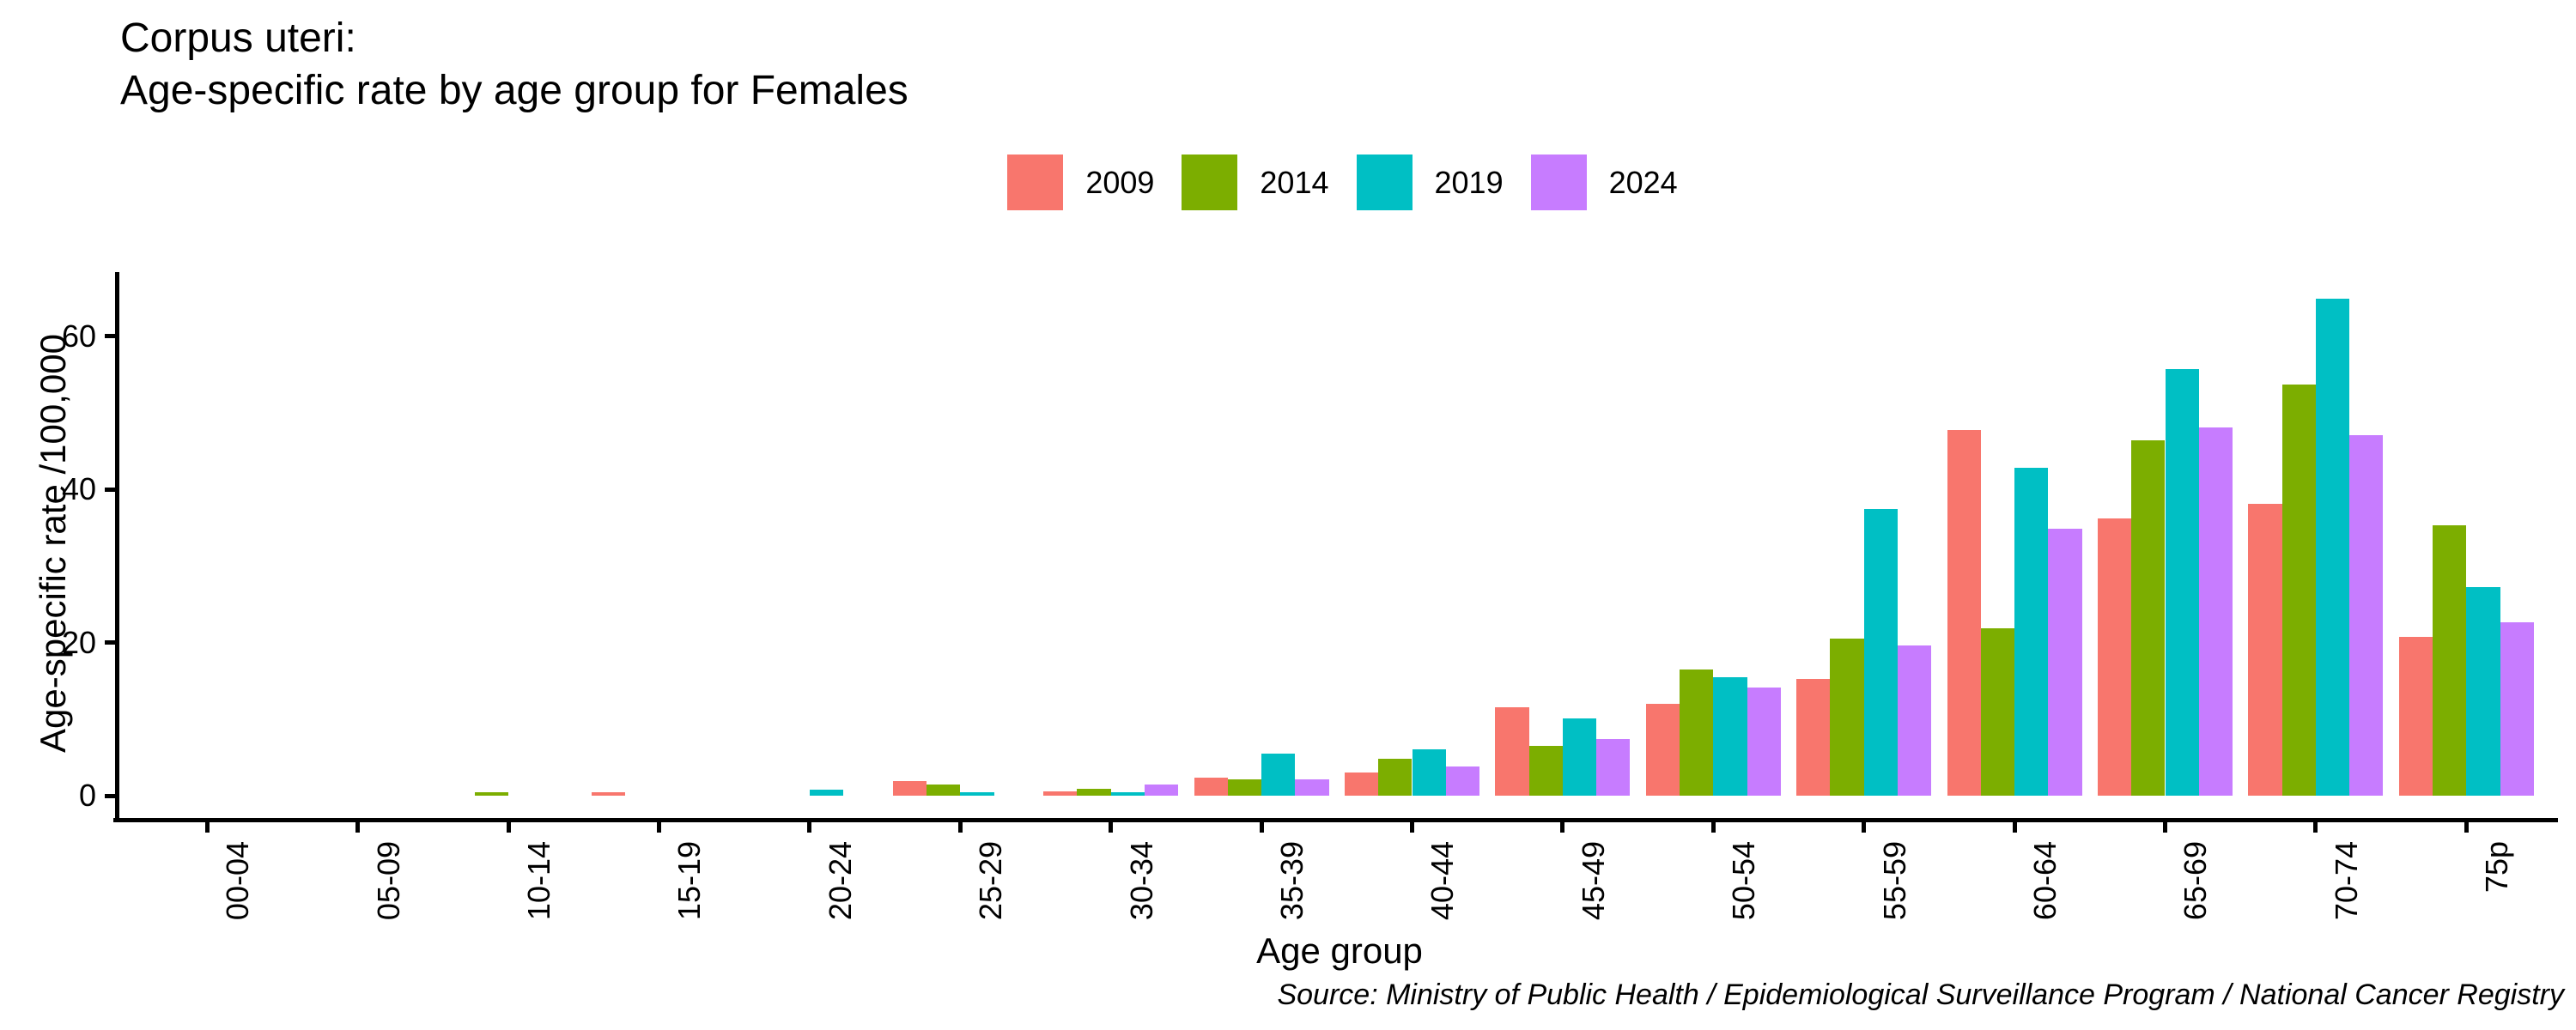 This screenshot has height=1030, width=2576. I want to click on x-tick-label: 70-74, so click(2346, 881).